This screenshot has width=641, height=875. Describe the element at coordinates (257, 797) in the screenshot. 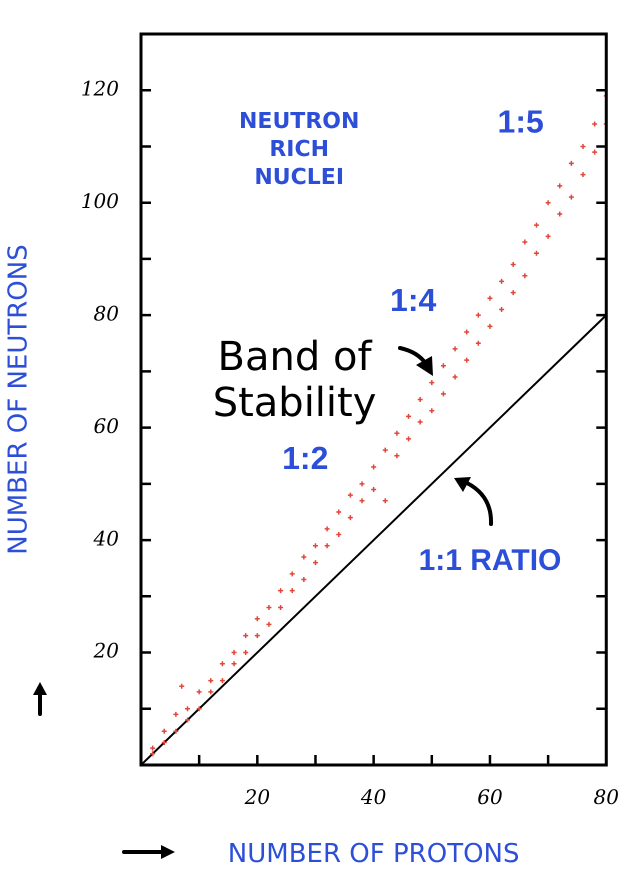

I see `x-tick-label: 20` at that location.